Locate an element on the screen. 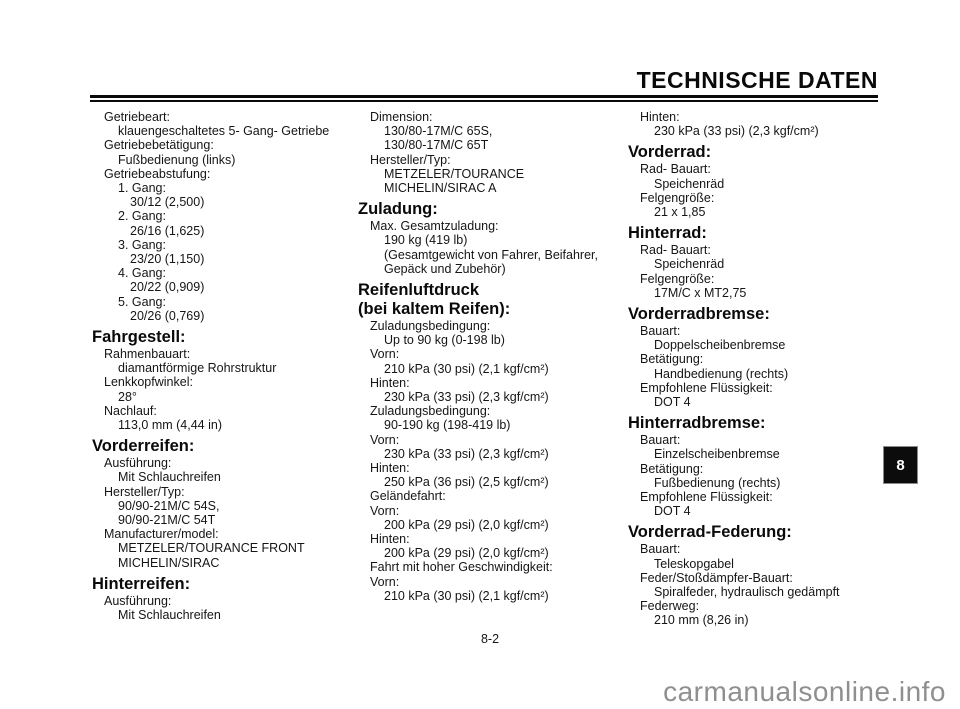  section-heading: Hinterradbremse: is located at coordinates (697, 423).